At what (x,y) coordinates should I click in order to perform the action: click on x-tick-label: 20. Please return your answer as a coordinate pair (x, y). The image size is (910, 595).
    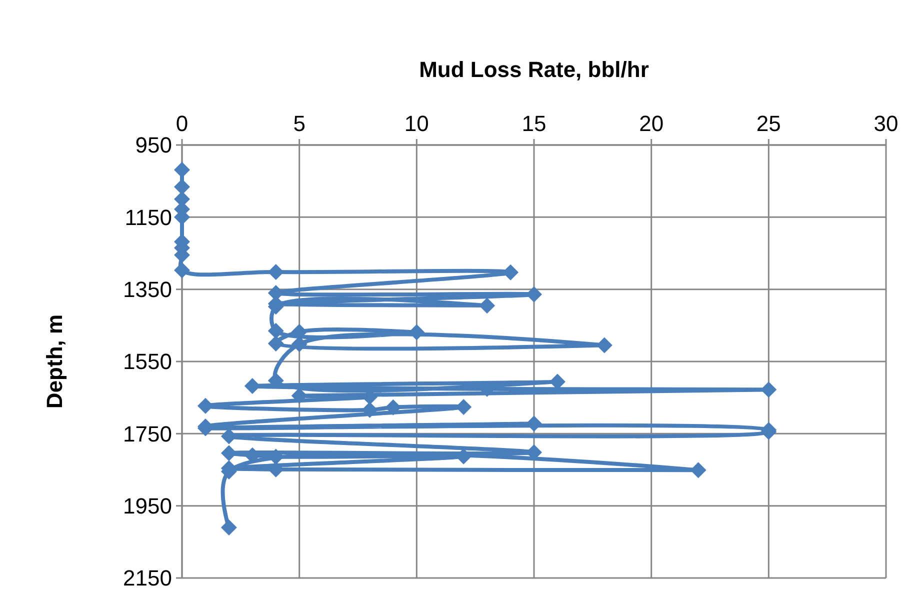
    Looking at the image, I should click on (651, 123).